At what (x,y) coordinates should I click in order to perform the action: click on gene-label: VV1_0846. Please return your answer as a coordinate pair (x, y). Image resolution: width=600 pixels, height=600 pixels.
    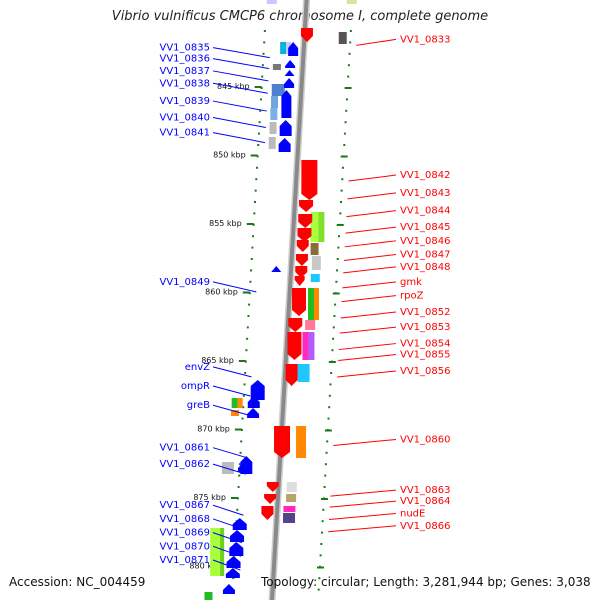
    Looking at the image, I should click on (425, 241).